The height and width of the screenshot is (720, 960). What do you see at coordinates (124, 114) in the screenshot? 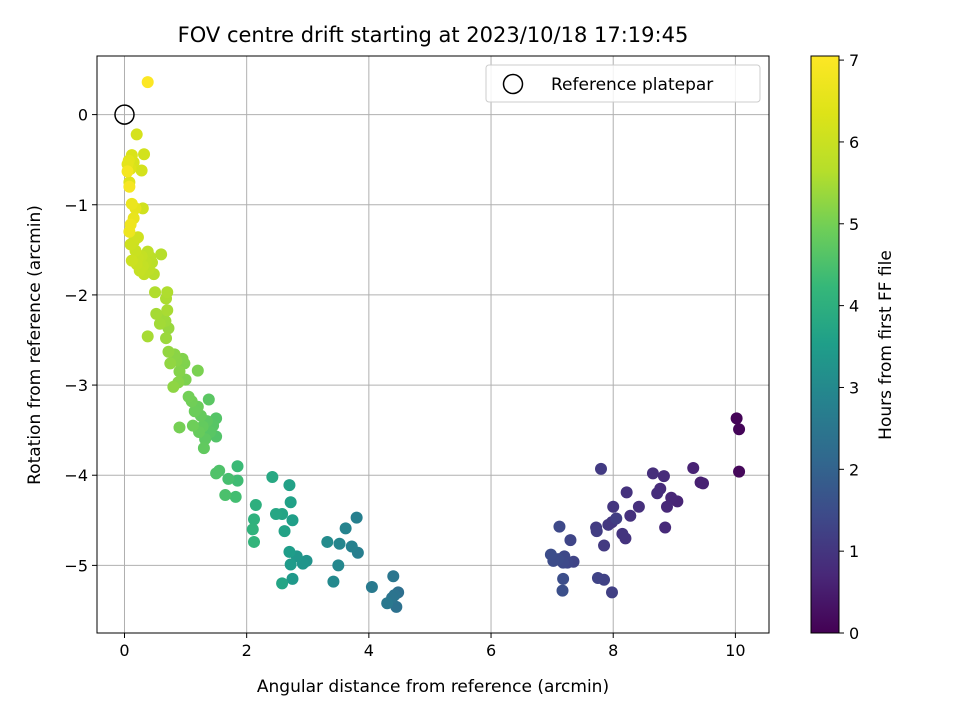
I see `reference-marker` at bounding box center [124, 114].